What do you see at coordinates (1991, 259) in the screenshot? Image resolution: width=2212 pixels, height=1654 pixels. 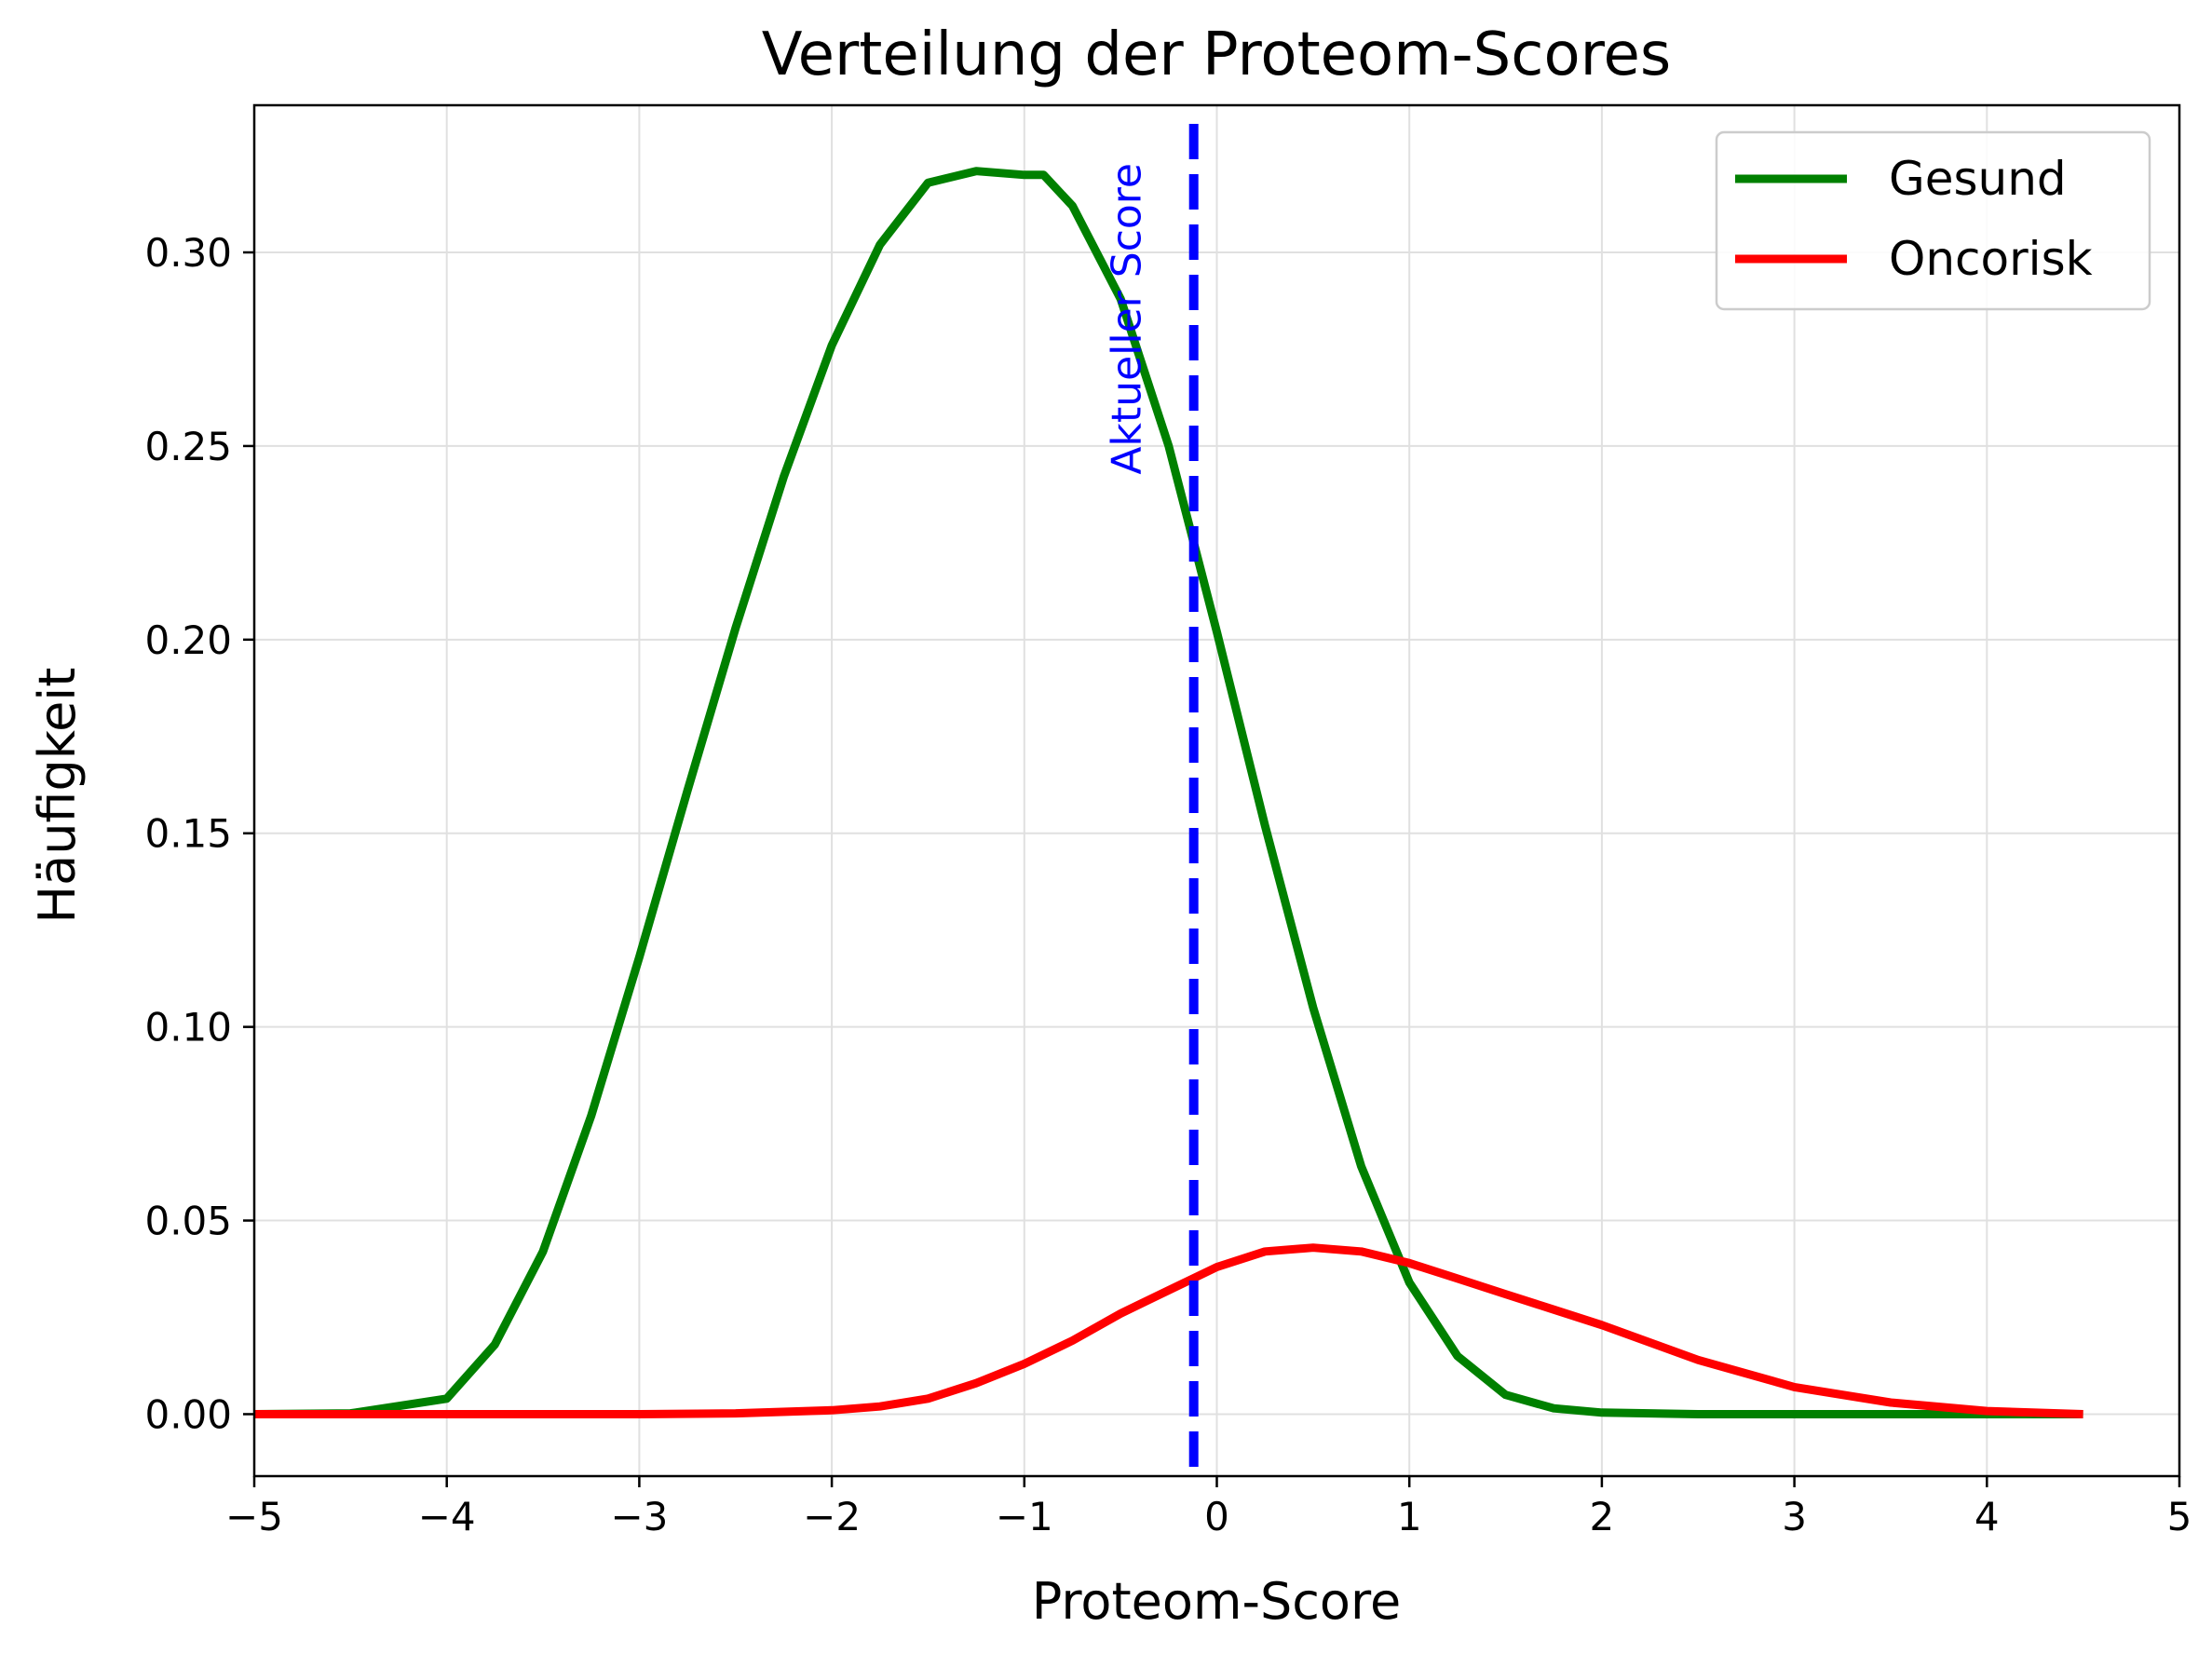 I see `legend-label-oncorisk: Oncorisk` at bounding box center [1991, 259].